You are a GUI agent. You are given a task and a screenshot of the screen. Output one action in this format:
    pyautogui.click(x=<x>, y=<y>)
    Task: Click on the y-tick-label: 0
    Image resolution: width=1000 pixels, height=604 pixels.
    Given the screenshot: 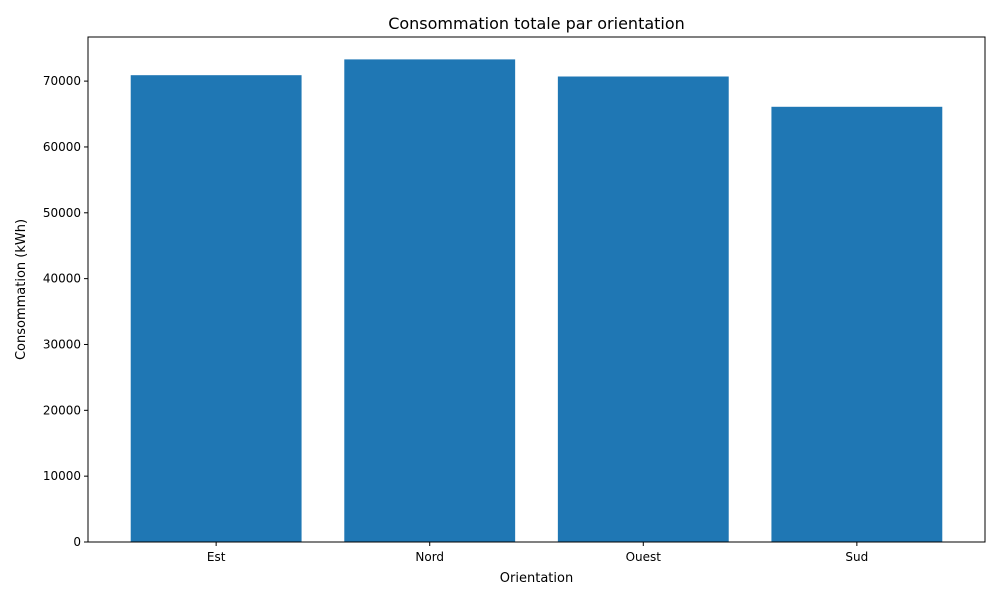 What is the action you would take?
    pyautogui.click(x=77, y=542)
    